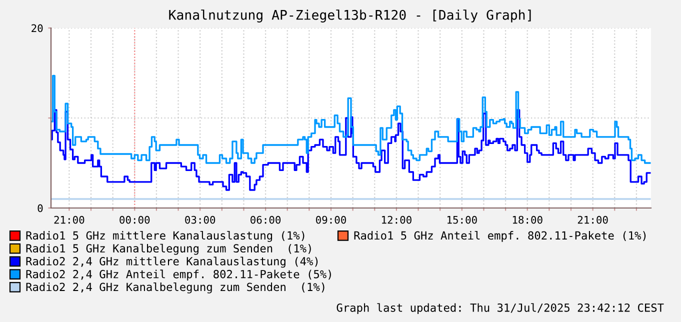 The width and height of the screenshot is (681, 322). I want to click on y-tick-label: 20, so click(37, 28).